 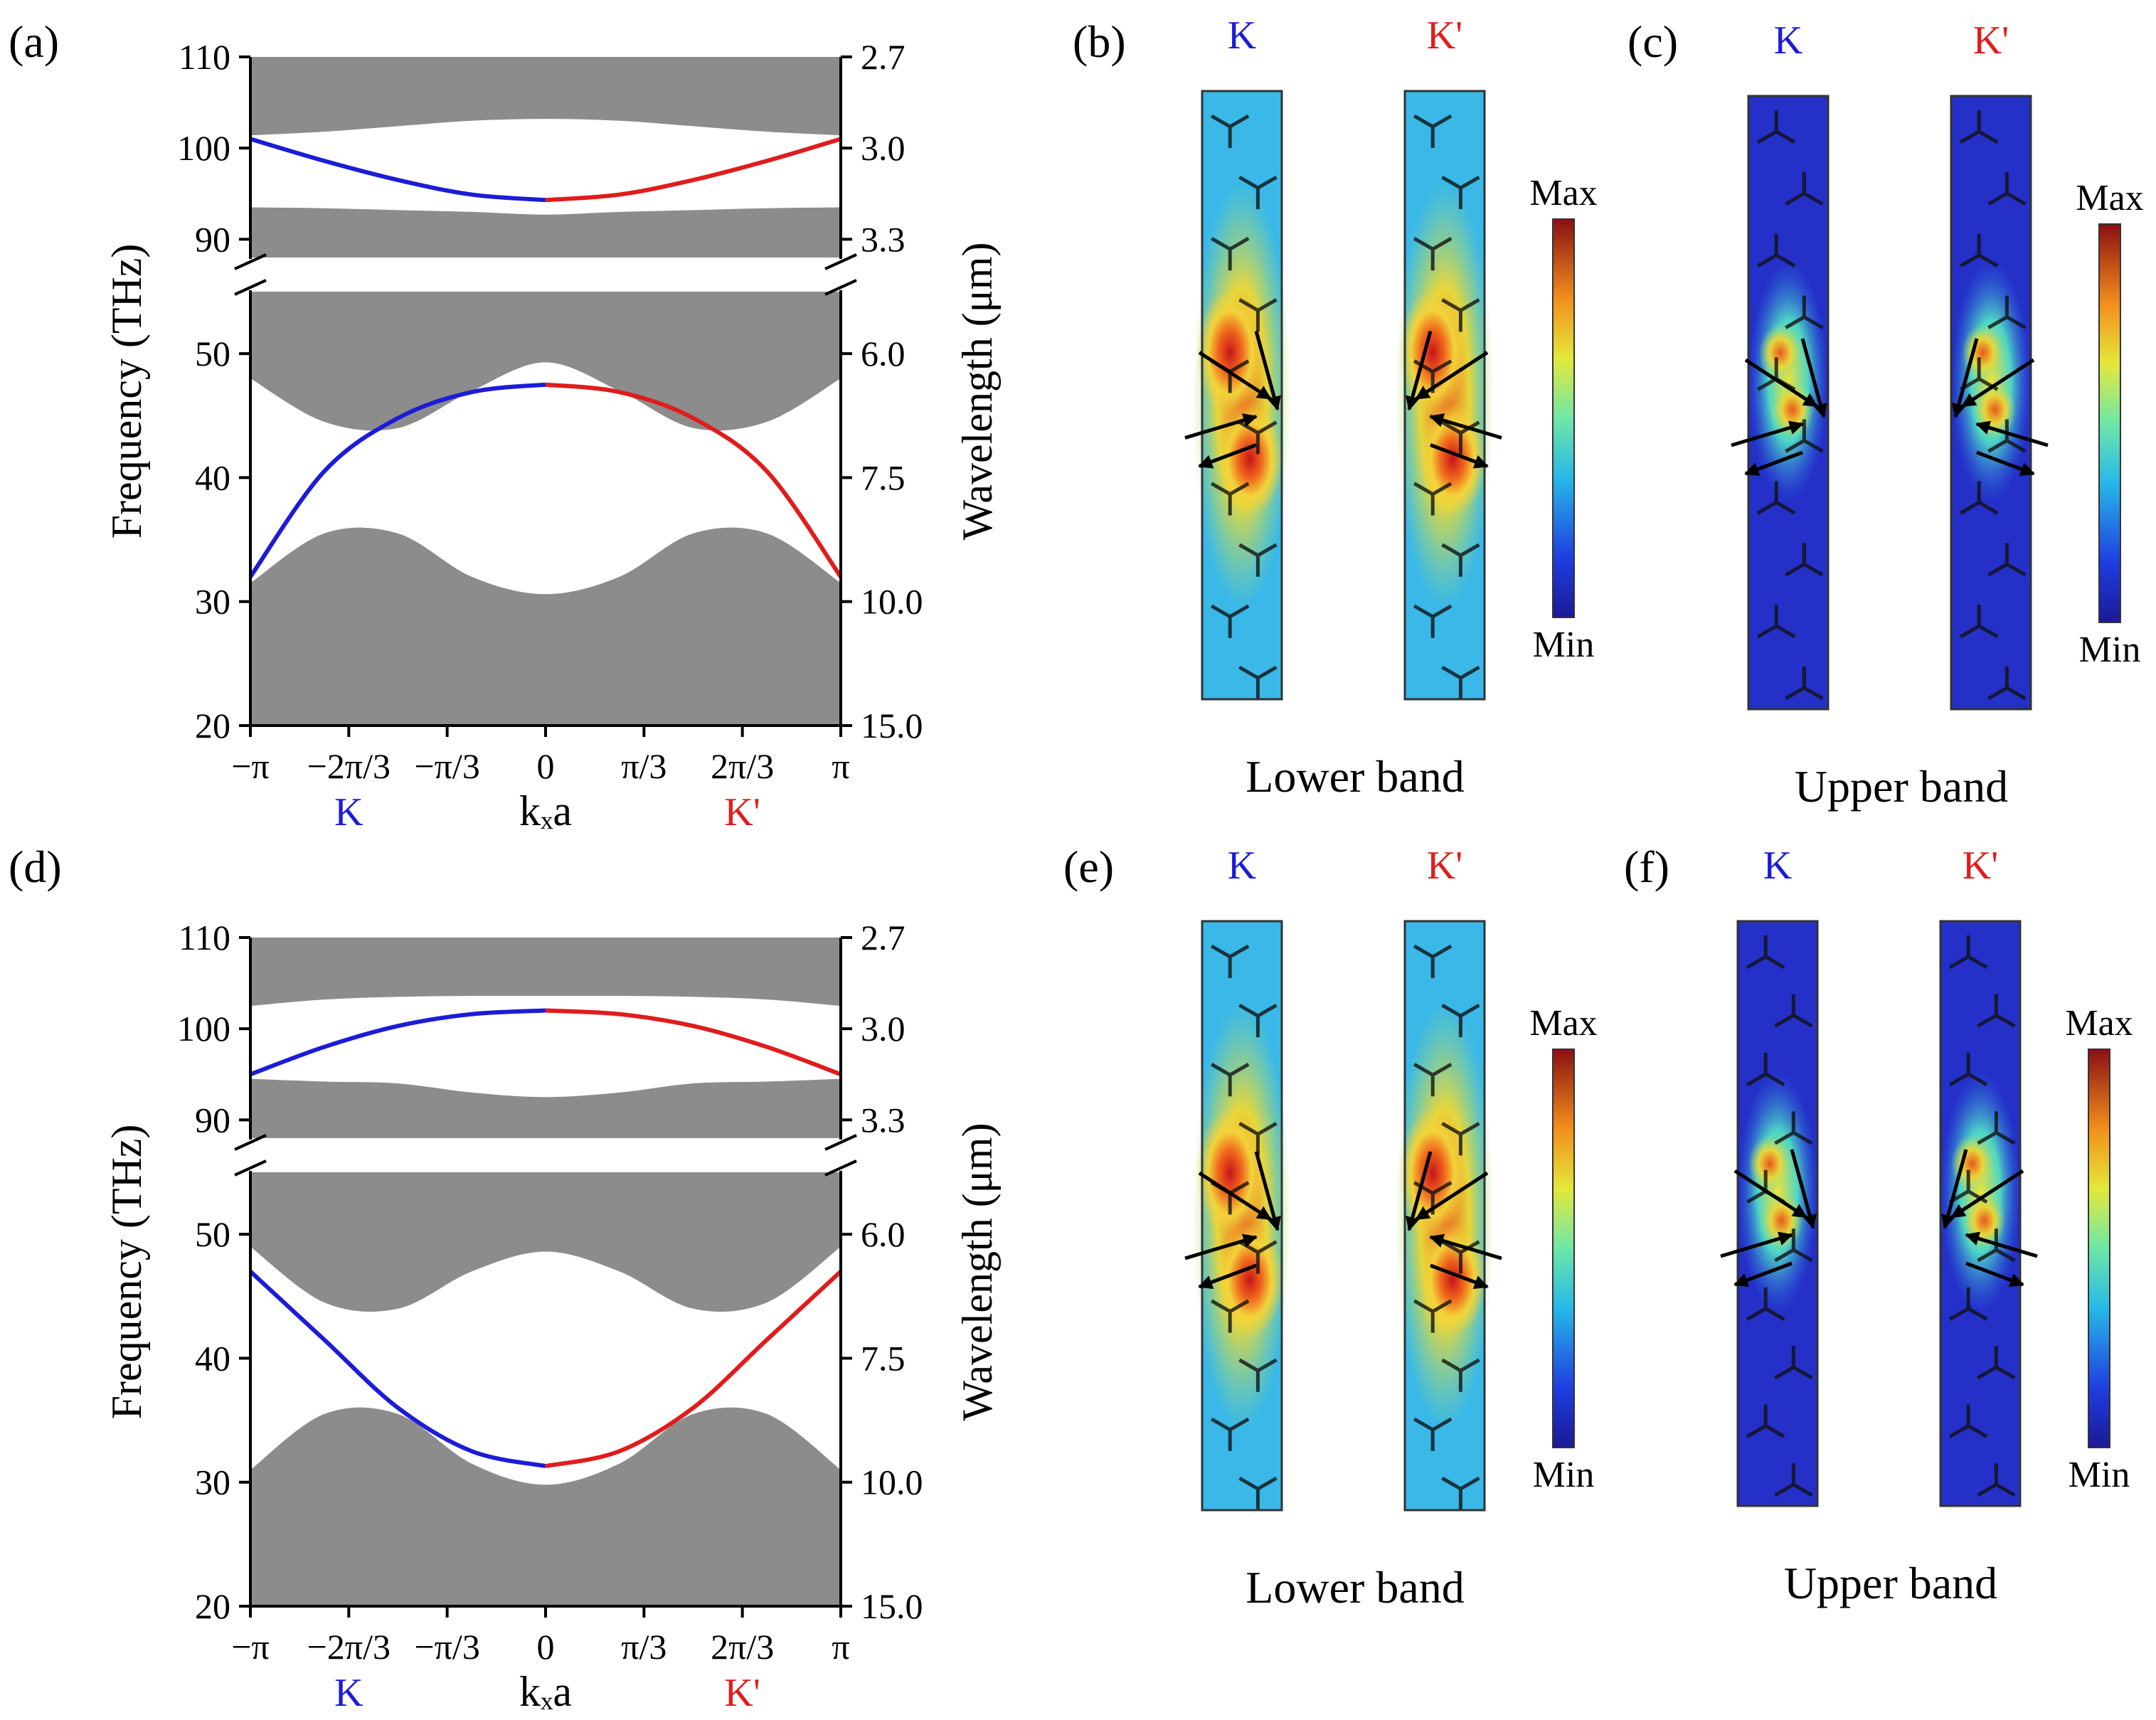 What do you see at coordinates (545, 810) in the screenshot?
I see `x-axis-title: kₓa` at bounding box center [545, 810].